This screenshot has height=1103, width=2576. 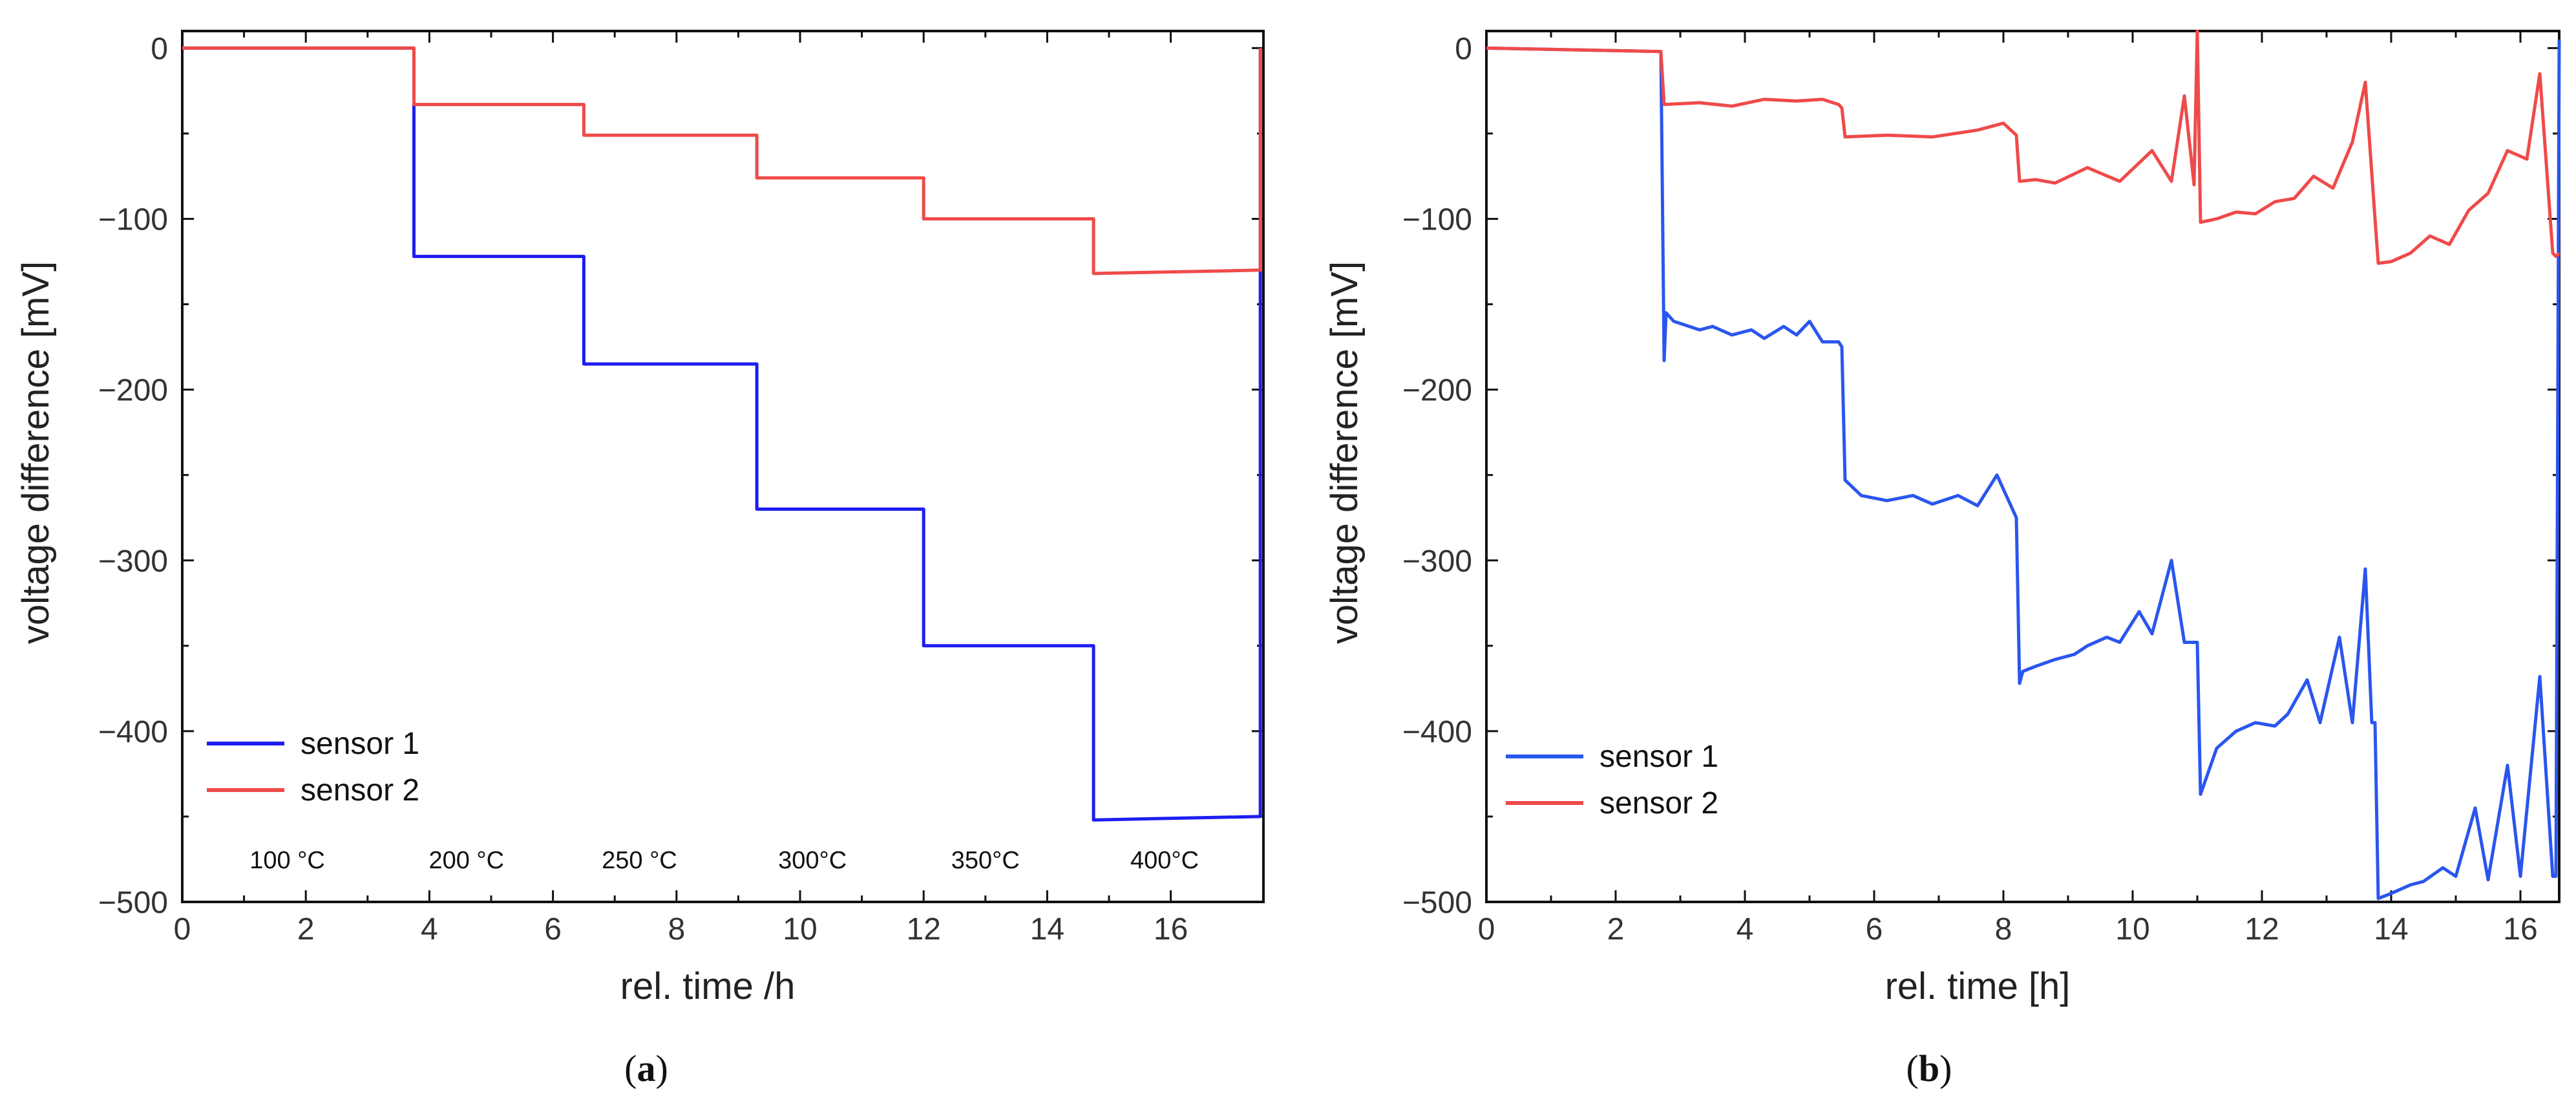 What do you see at coordinates (812, 860) in the screenshot?
I see `panel-a-temp-label: 300°C` at bounding box center [812, 860].